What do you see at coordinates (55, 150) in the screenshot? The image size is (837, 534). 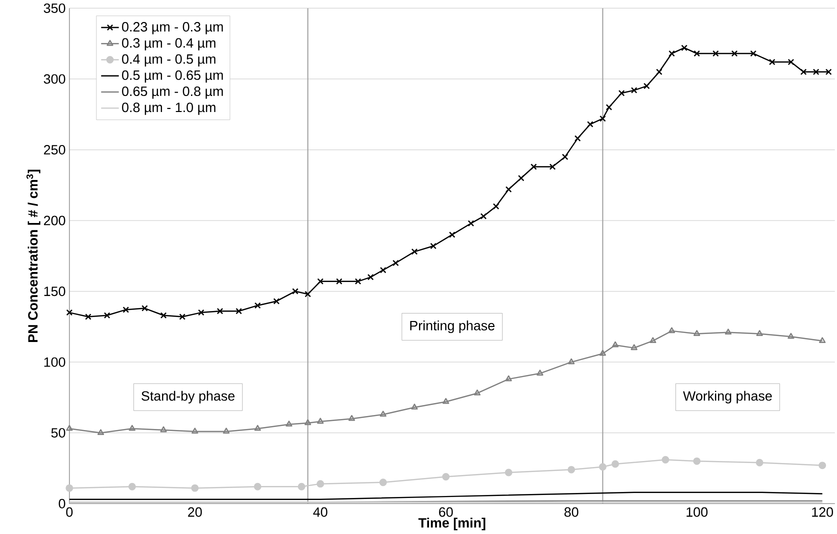 I see `y-tick-label: 250` at bounding box center [55, 150].